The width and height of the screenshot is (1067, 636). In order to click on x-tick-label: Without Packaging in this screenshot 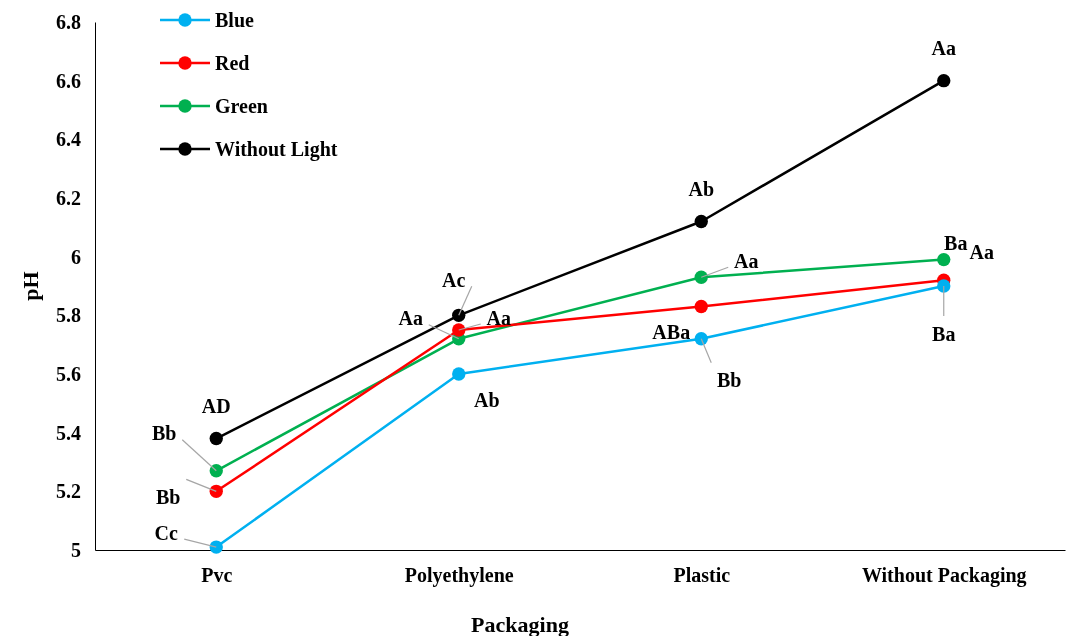, I will do `click(944, 576)`.